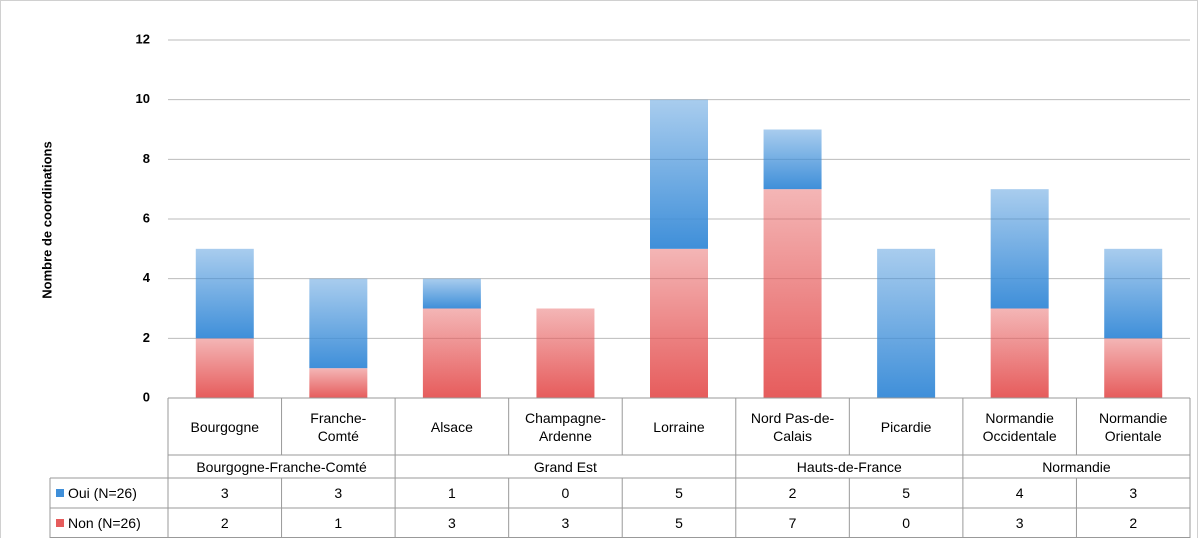 Image resolution: width=1198 pixels, height=538 pixels. I want to click on x-tick-label: Nord Pas-de- Calais, so click(792, 426).